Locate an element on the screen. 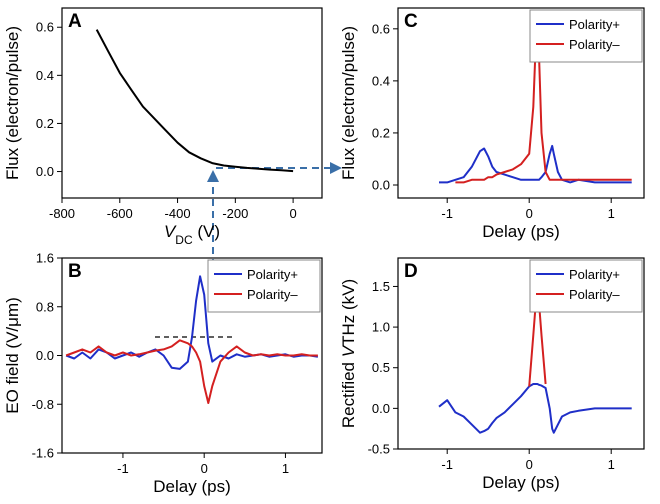 The image size is (660, 504). y-tick-label: 0.8 is located at coordinates (45, 306).